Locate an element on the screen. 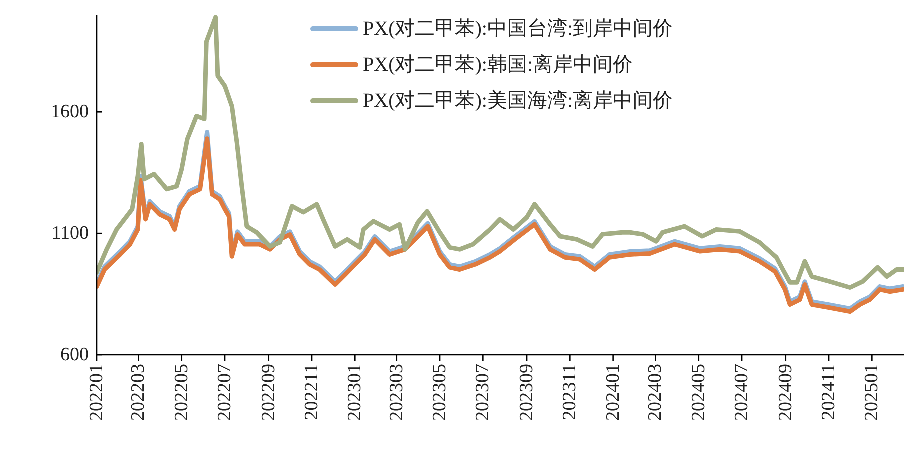 The height and width of the screenshot is (449, 904). x-tick-label: 202411 is located at coordinates (829, 392).